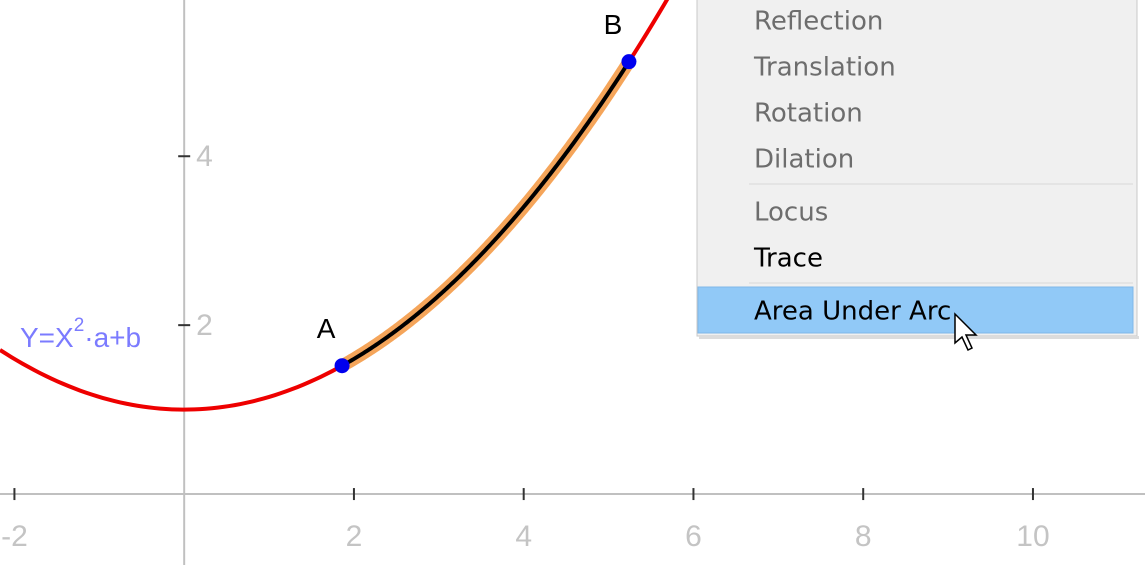  What do you see at coordinates (804, 160) in the screenshot?
I see `menu-item: Dilation` at bounding box center [804, 160].